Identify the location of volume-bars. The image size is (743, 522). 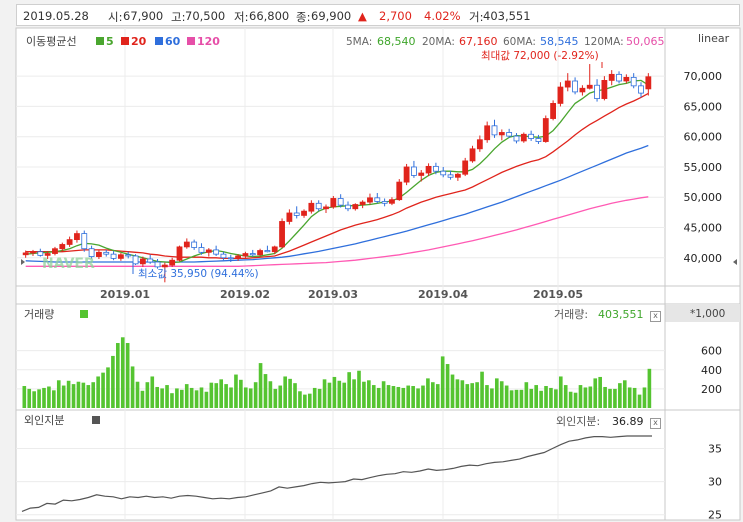
(337, 372).